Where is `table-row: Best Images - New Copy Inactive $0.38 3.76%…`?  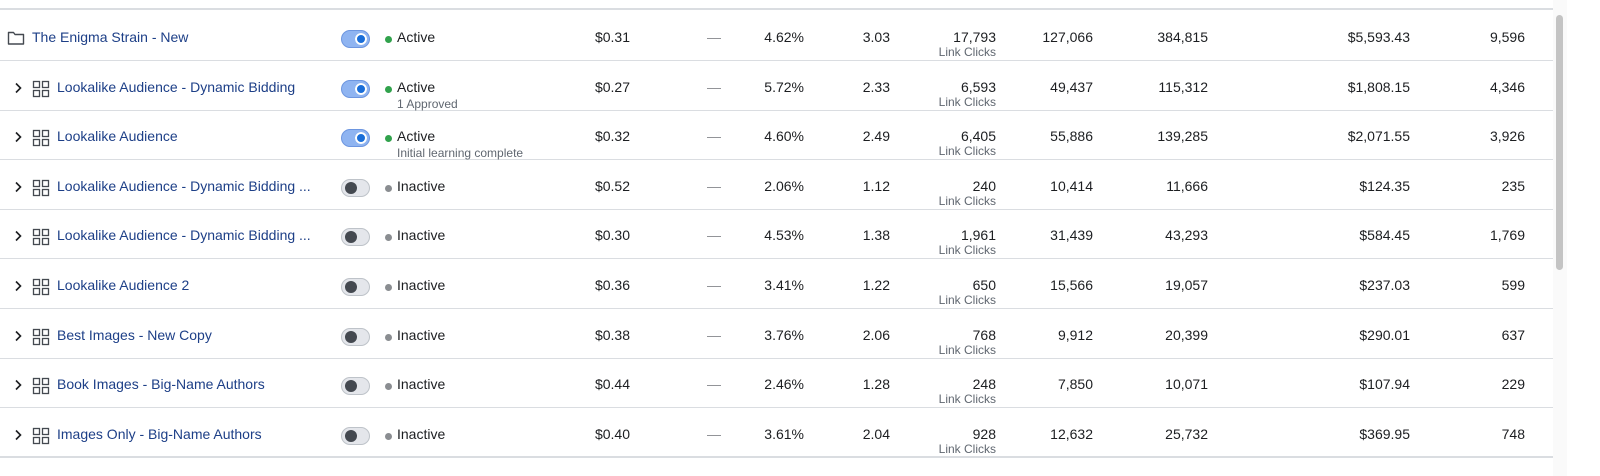 table-row: Best Images - New Copy Inactive $0.38 3.76%… is located at coordinates (778, 334).